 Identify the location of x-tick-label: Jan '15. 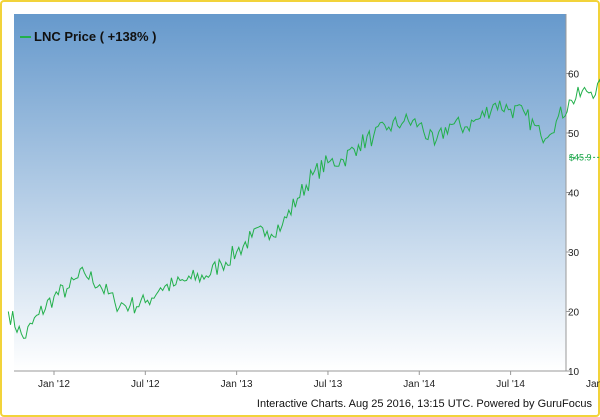
(593, 384).